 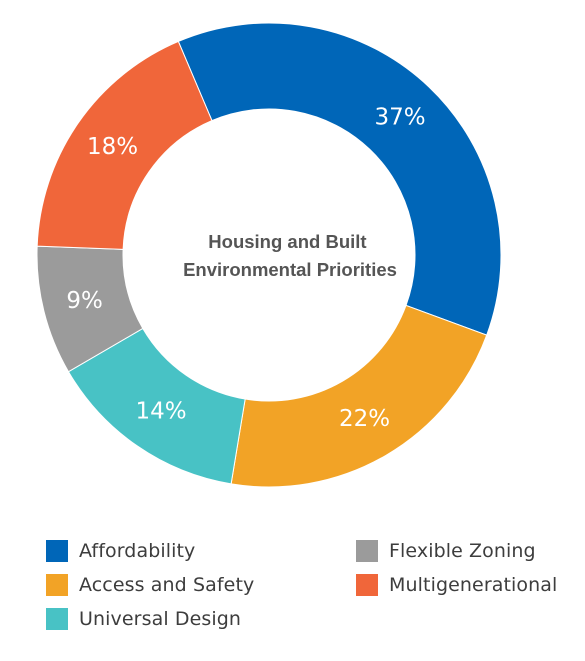 I want to click on legend-swatch-access-and-safety, so click(x=57, y=585).